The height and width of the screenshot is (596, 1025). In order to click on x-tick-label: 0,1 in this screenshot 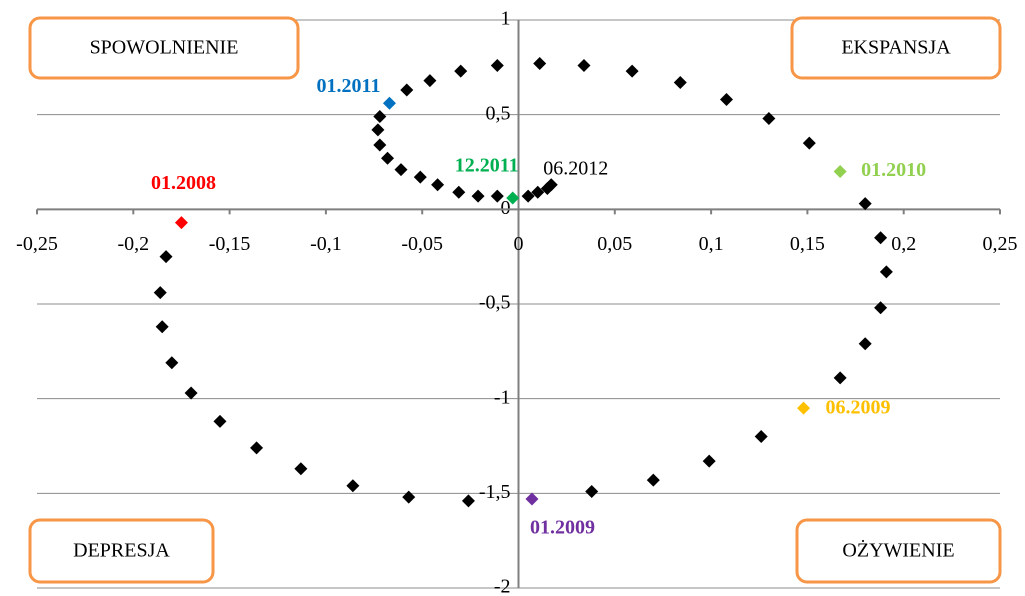, I will do `click(711, 244)`.